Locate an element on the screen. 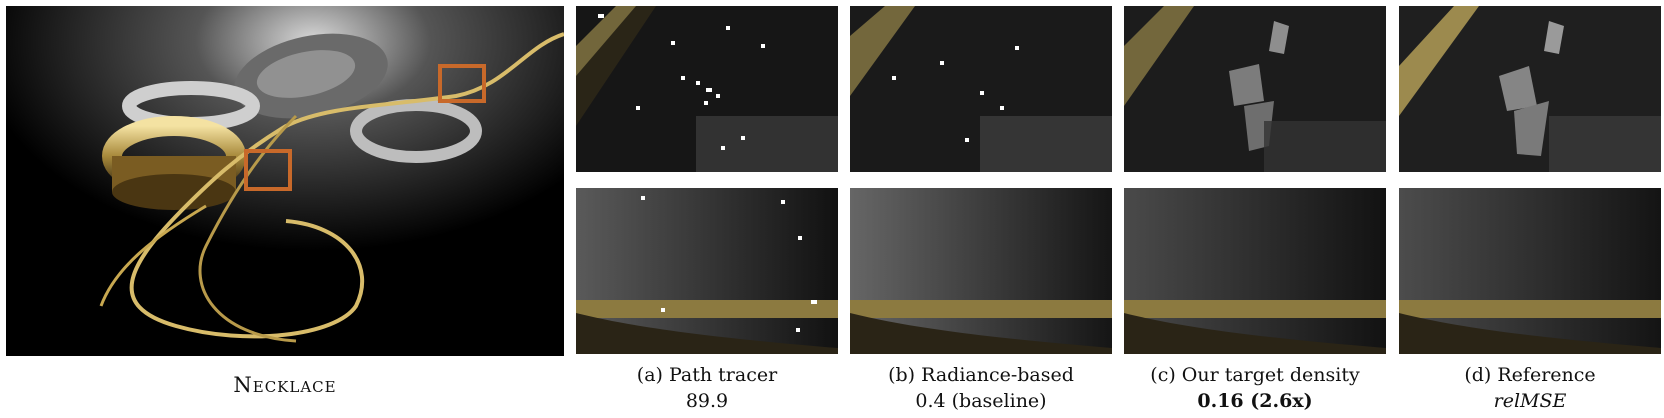 The image size is (1664, 418). caption-label: (c) Our target density is located at coordinates (1255, 375).